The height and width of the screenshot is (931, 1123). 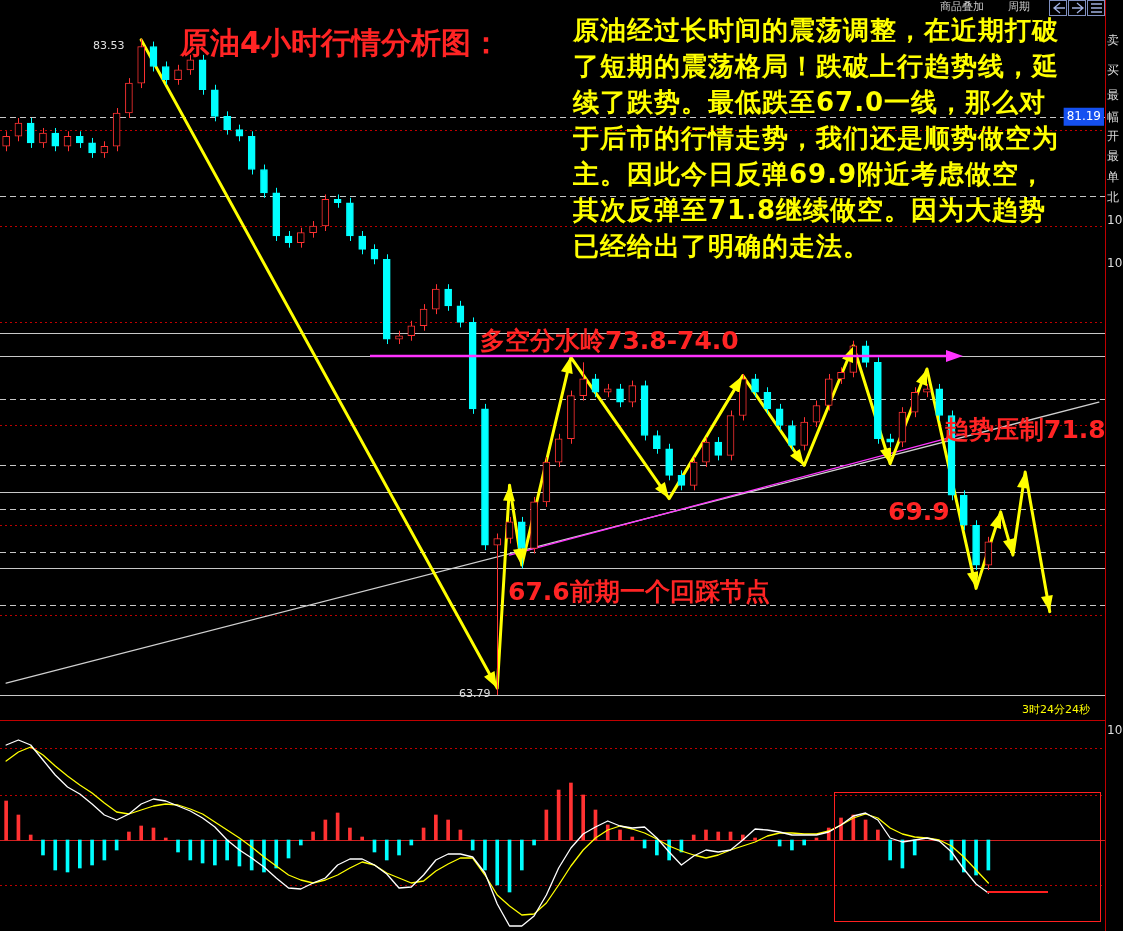 What do you see at coordinates (1113, 197) in the screenshot?
I see `text: 北` at bounding box center [1113, 197].